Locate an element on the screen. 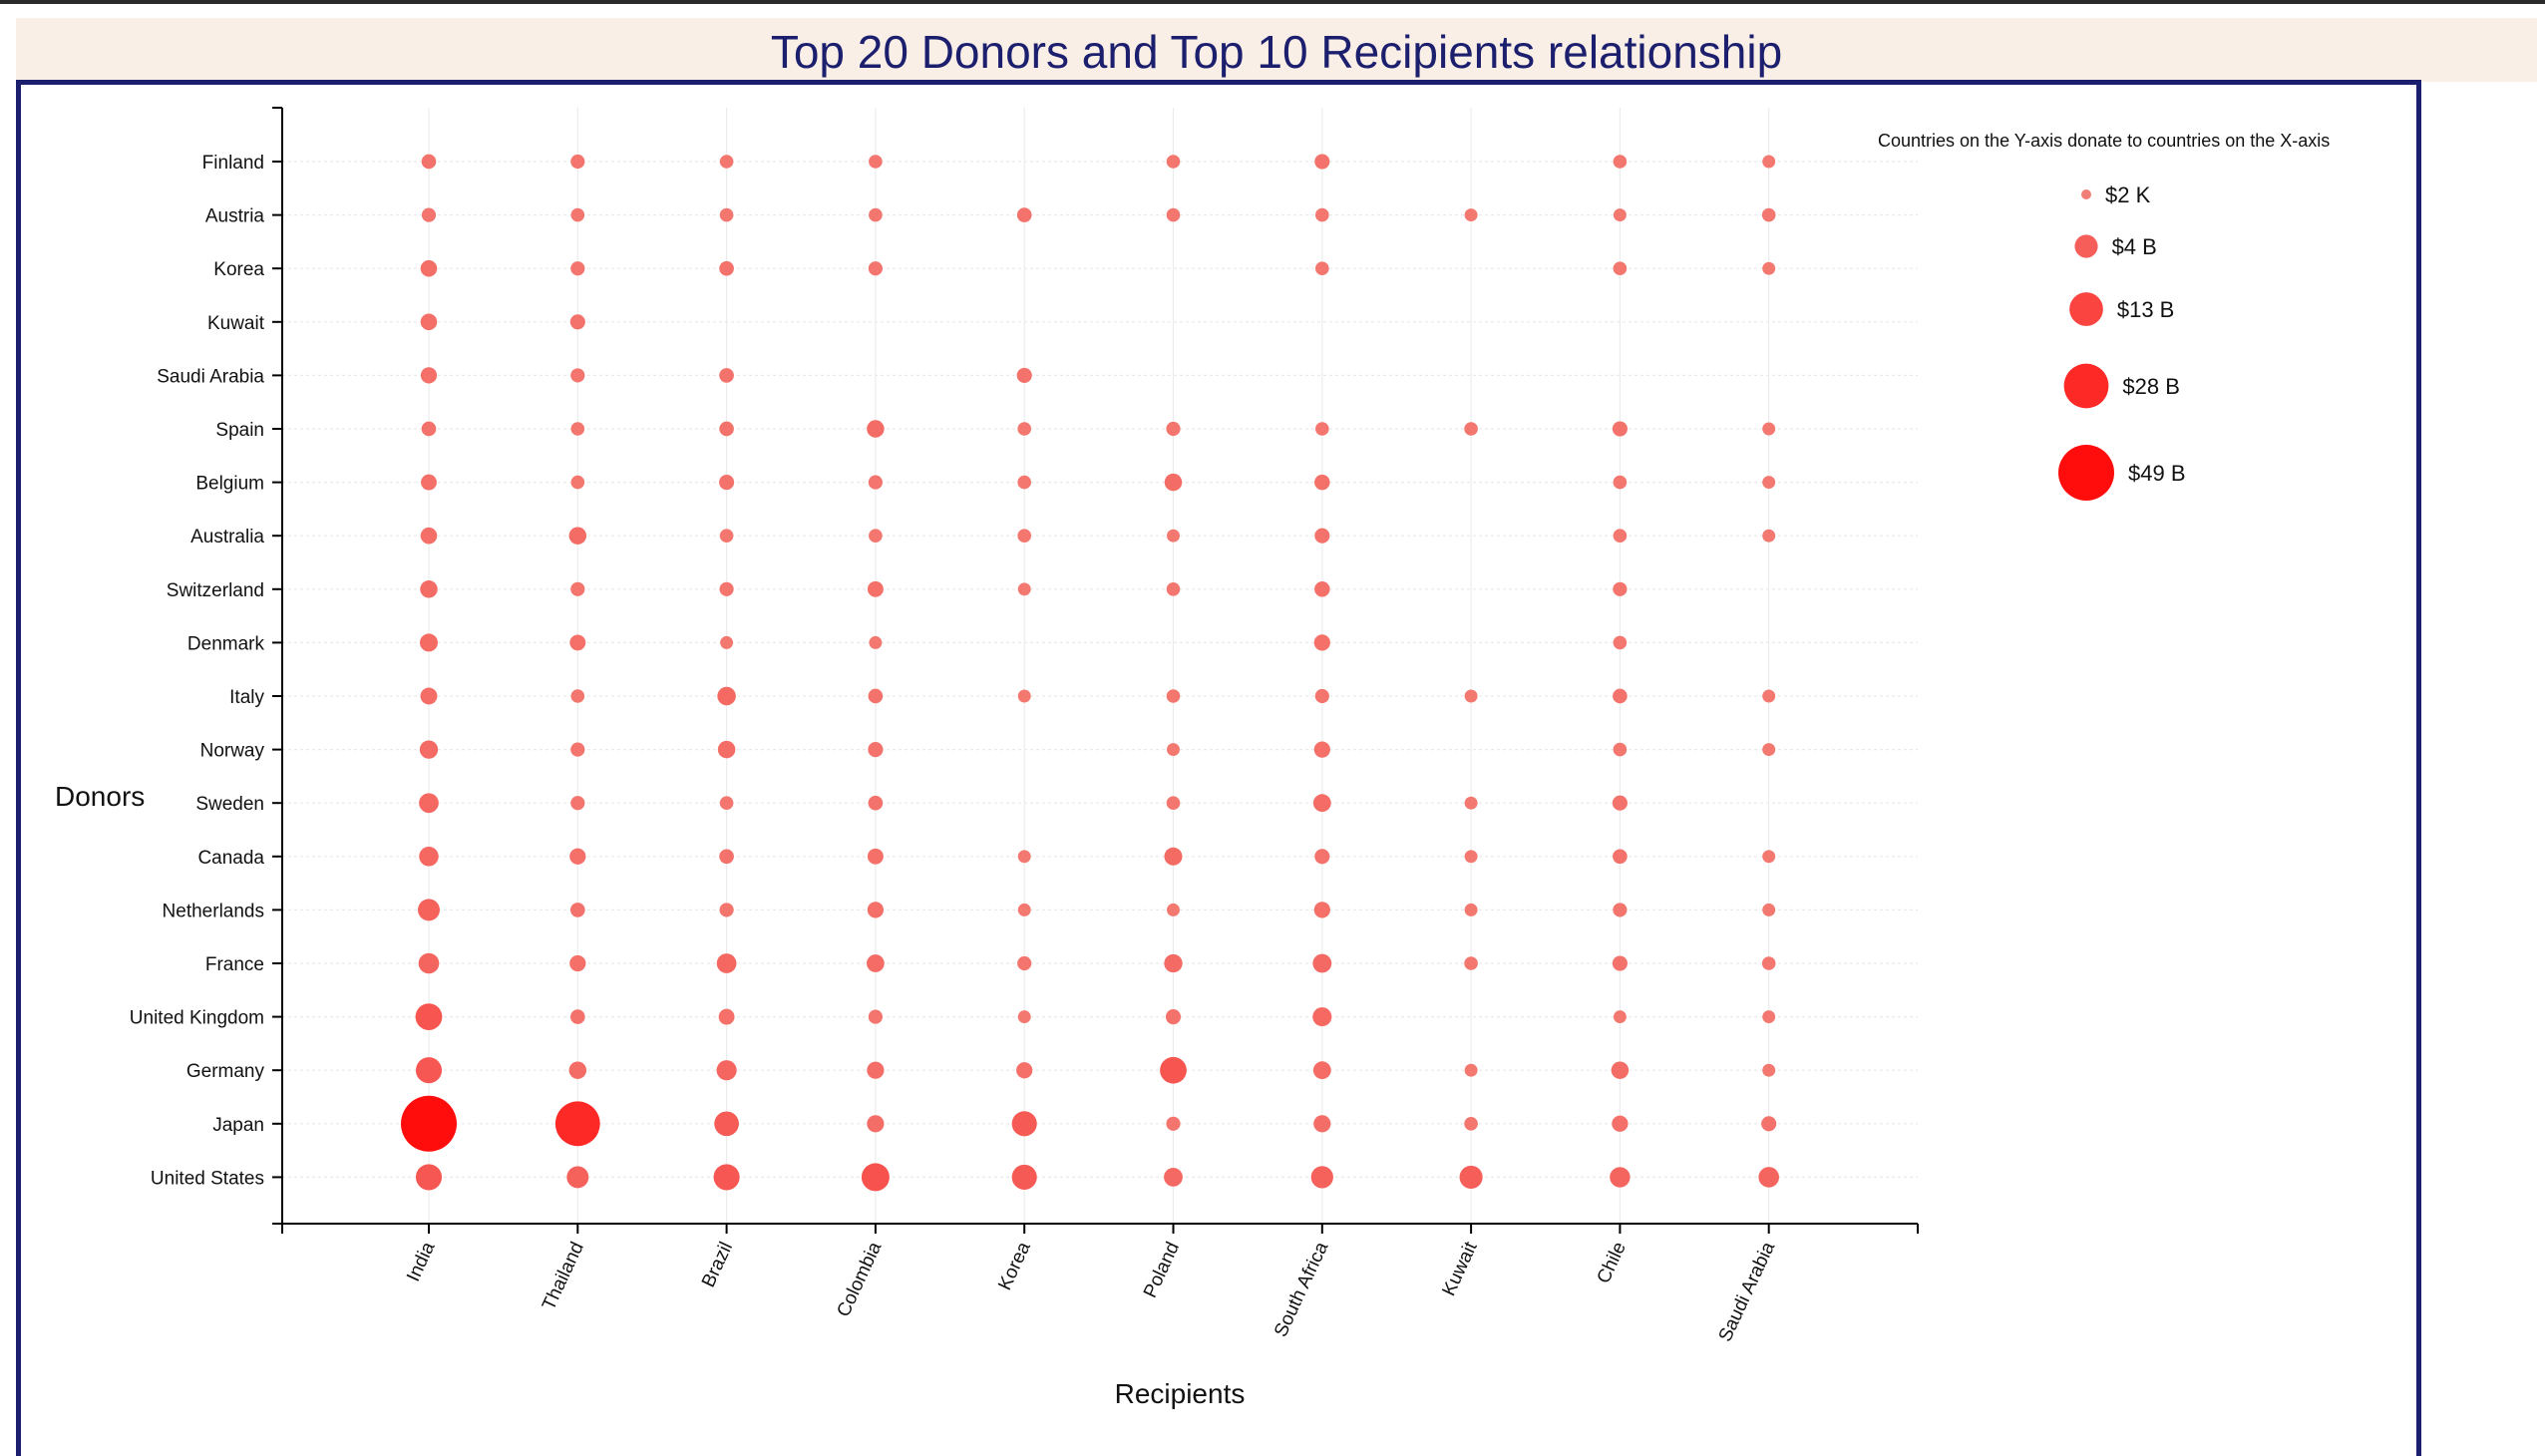  bubble-netherlands-to-south-africa is located at coordinates (1321, 910).